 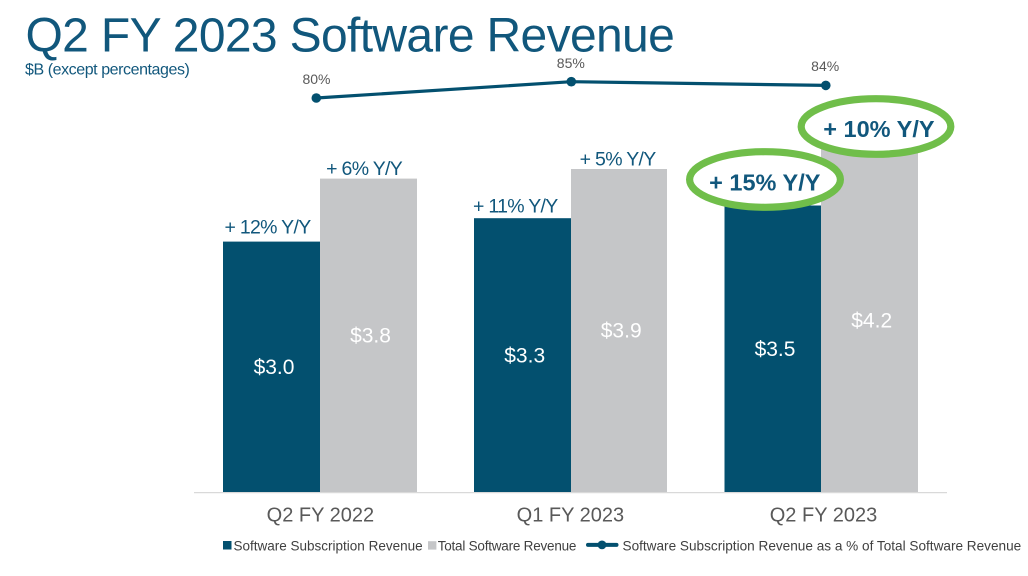 I want to click on svg-text: 84%, so click(x=825, y=66).